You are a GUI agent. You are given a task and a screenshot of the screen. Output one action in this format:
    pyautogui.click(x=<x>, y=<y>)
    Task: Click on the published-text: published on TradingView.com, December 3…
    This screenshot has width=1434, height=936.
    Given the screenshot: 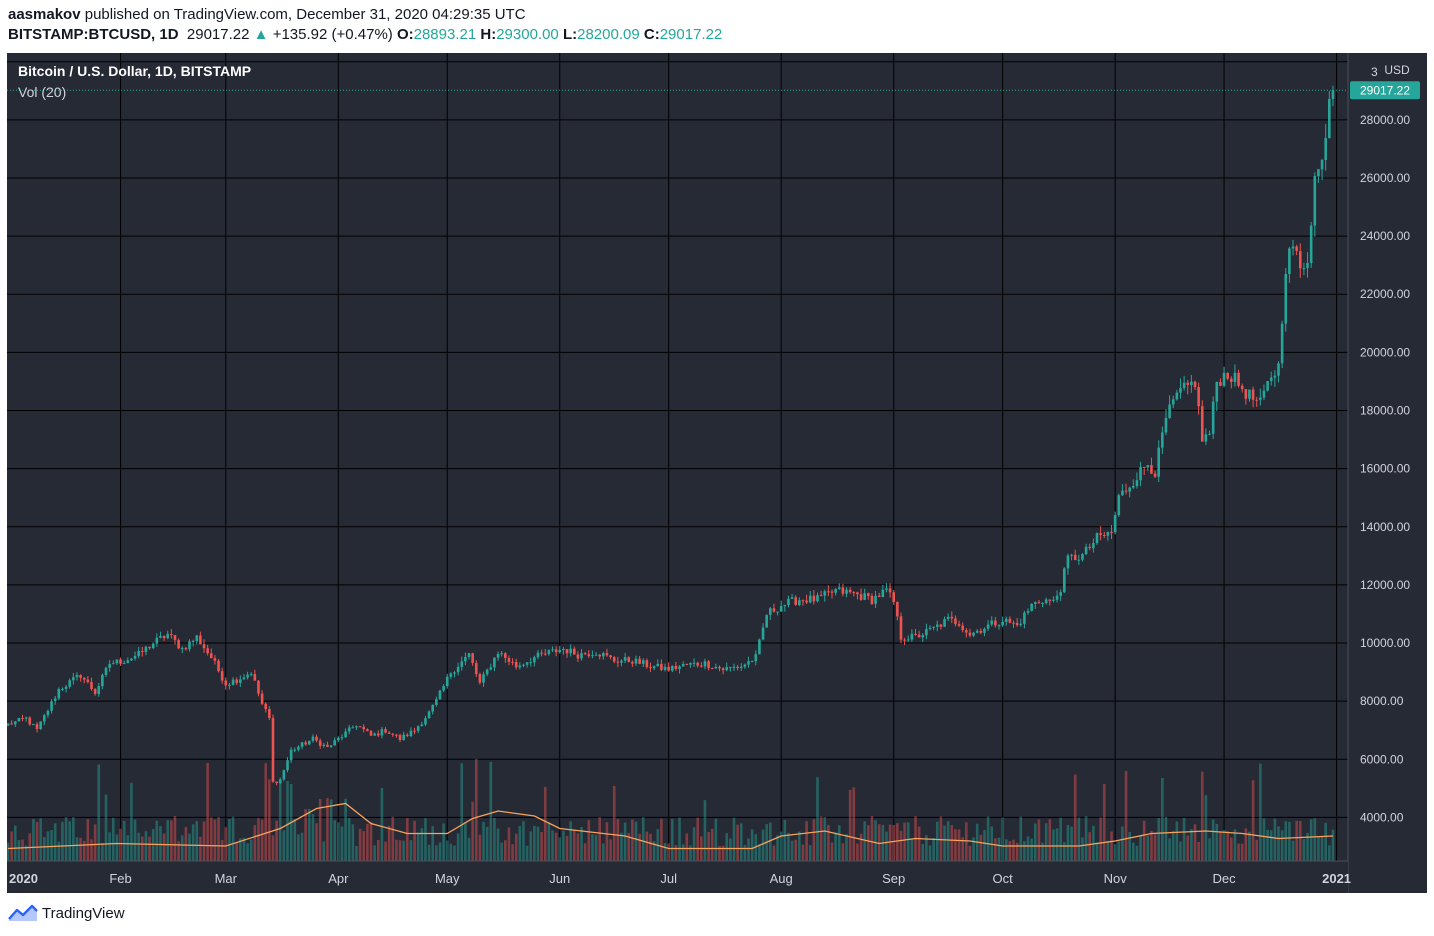 What is the action you would take?
    pyautogui.click(x=305, y=14)
    